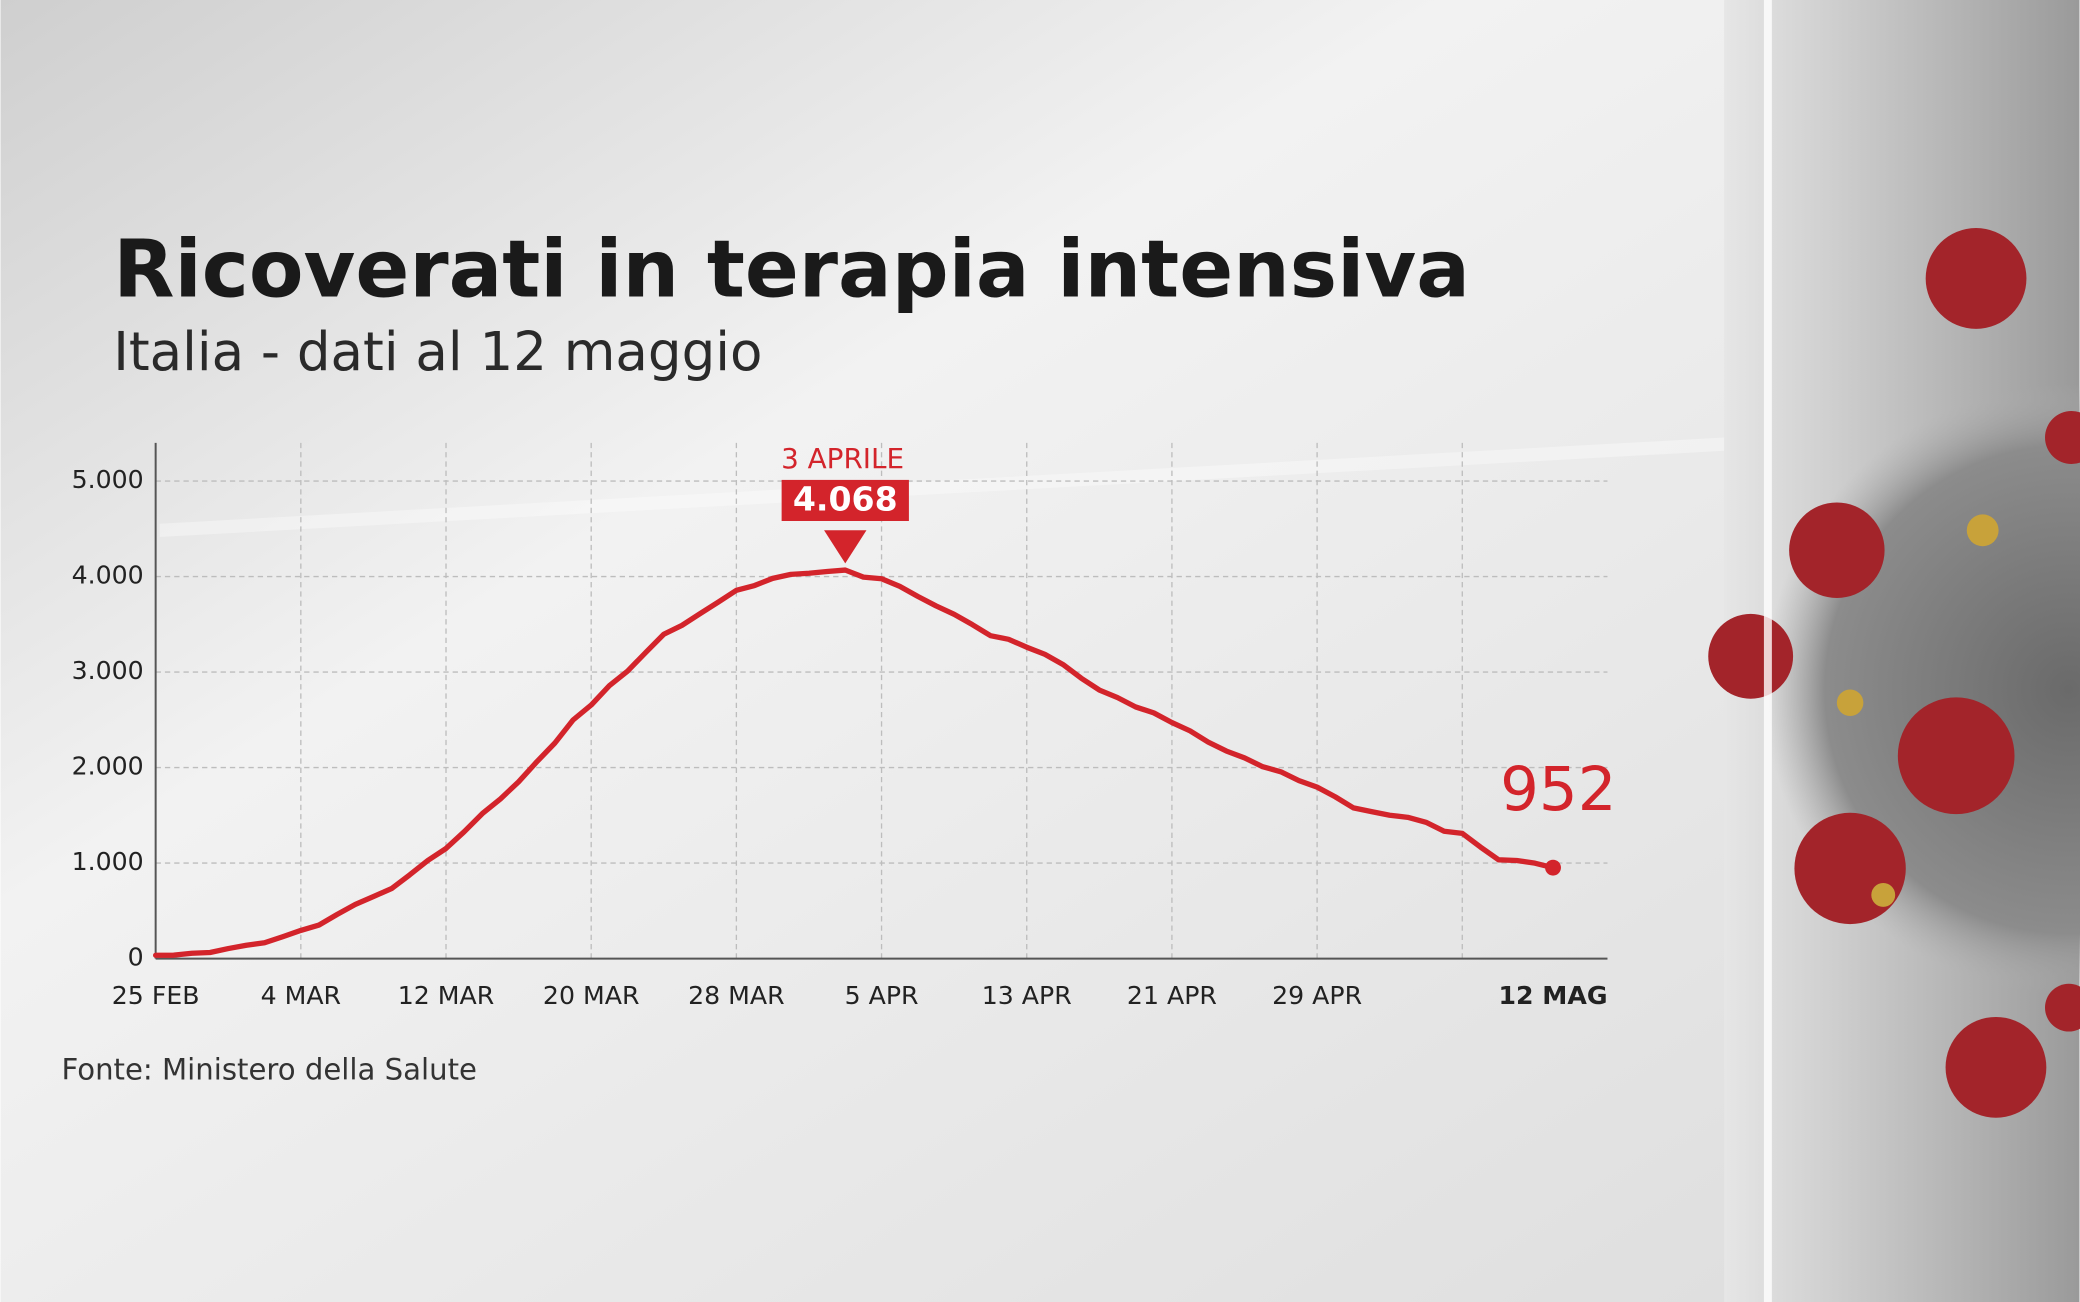 The height and width of the screenshot is (1302, 2080). What do you see at coordinates (301, 995) in the screenshot?
I see `x-tick-label: 4 MAR` at bounding box center [301, 995].